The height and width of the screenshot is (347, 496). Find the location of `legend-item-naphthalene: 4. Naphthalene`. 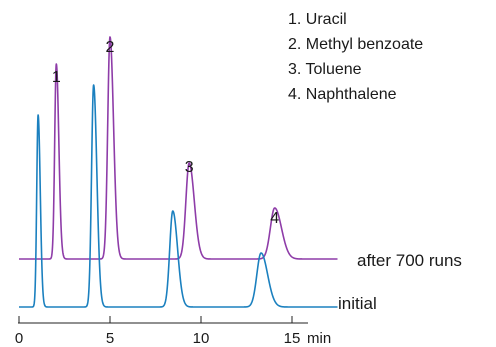

legend-item-naphthalene: 4. Naphthalene is located at coordinates (342, 94).